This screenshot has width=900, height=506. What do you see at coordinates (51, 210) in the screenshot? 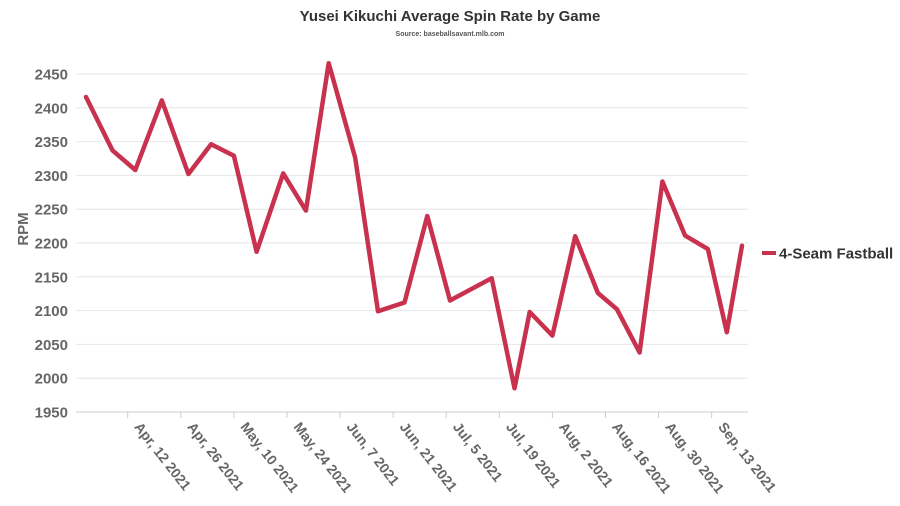
I see `y-tick-label: 2250` at bounding box center [51, 210].